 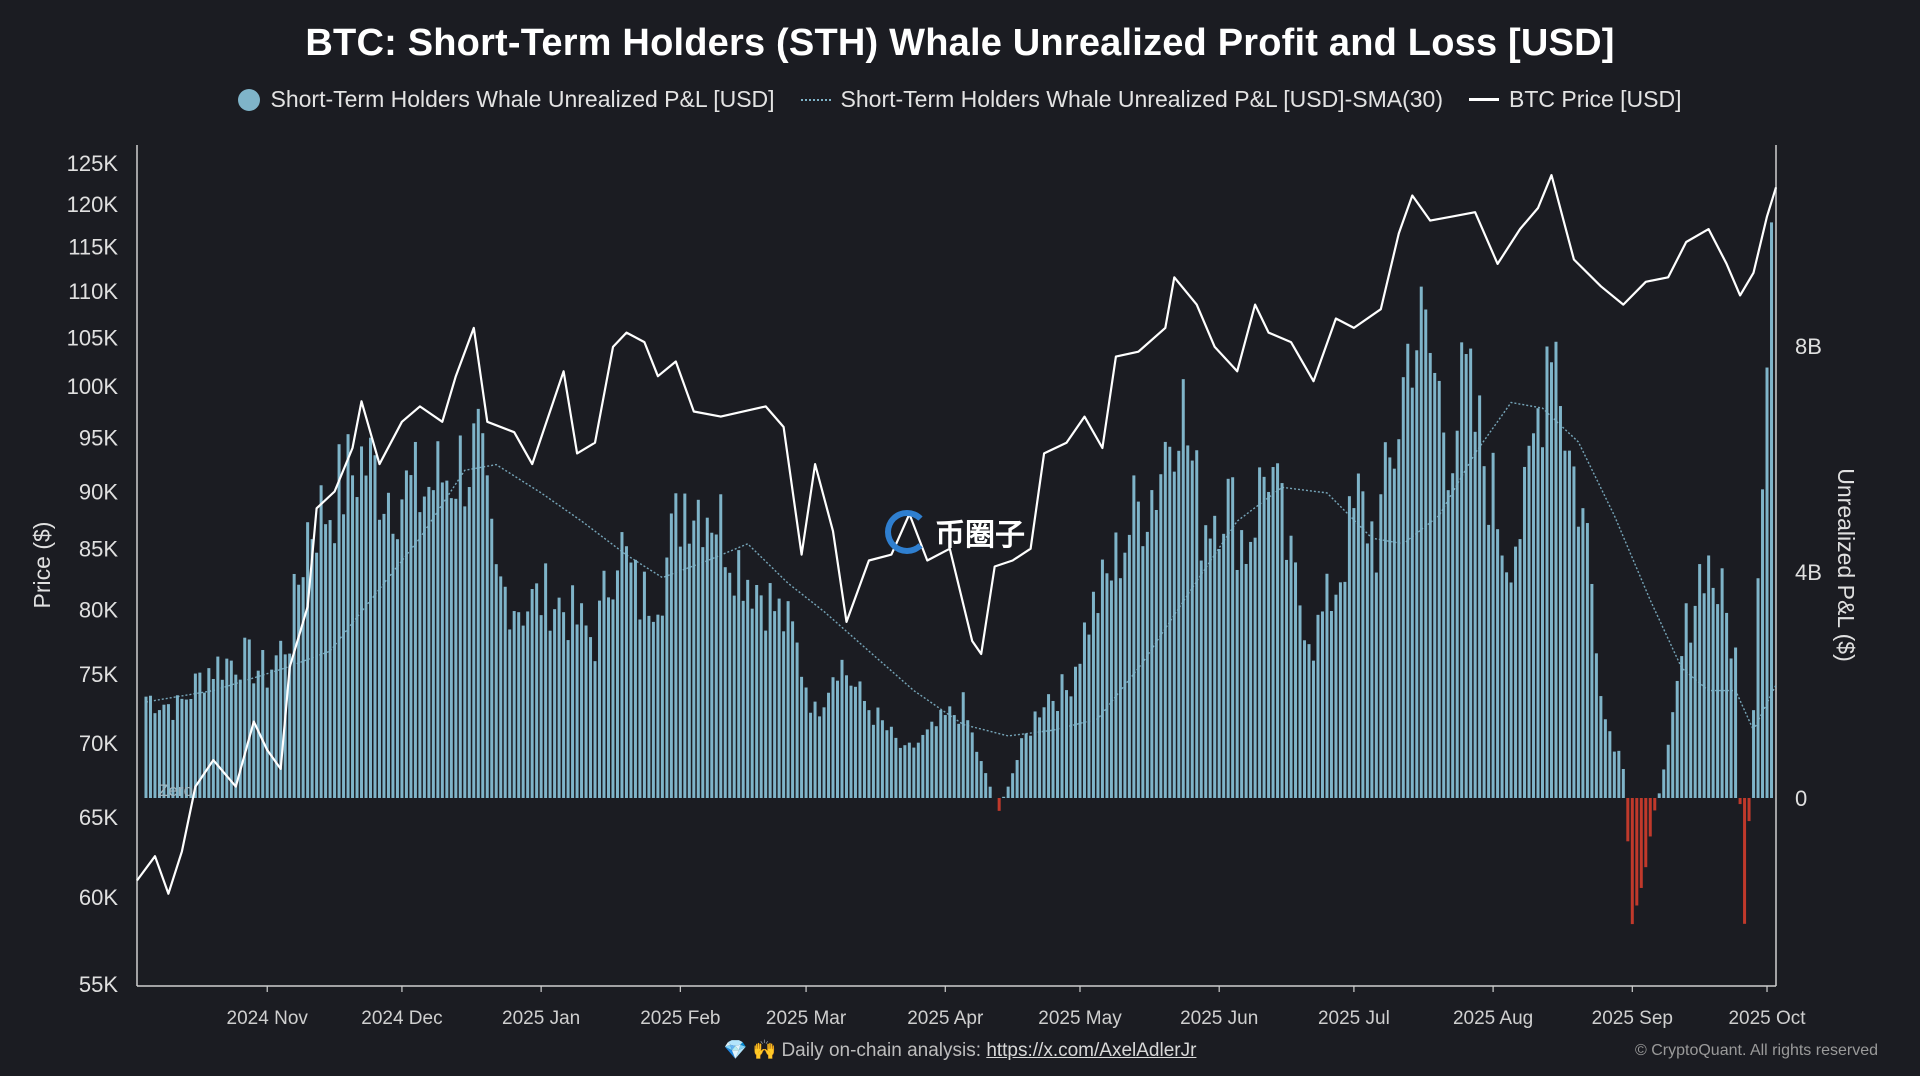 I want to click on watermark-text: 币圈子, so click(x=980, y=535).